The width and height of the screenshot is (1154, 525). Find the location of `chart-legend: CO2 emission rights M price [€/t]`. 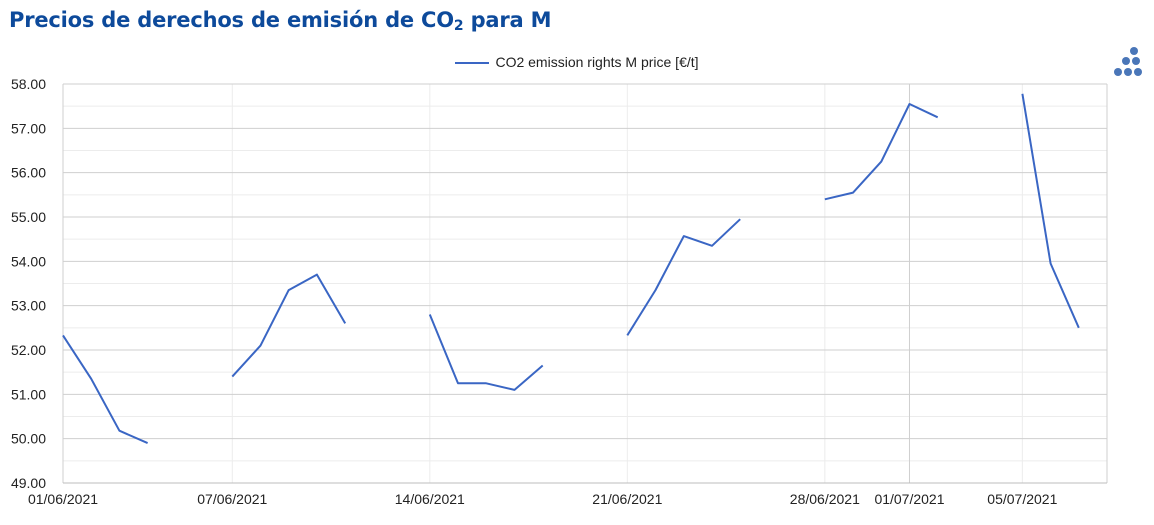

chart-legend: CO2 emission rights M price [€/t] is located at coordinates (577, 62).